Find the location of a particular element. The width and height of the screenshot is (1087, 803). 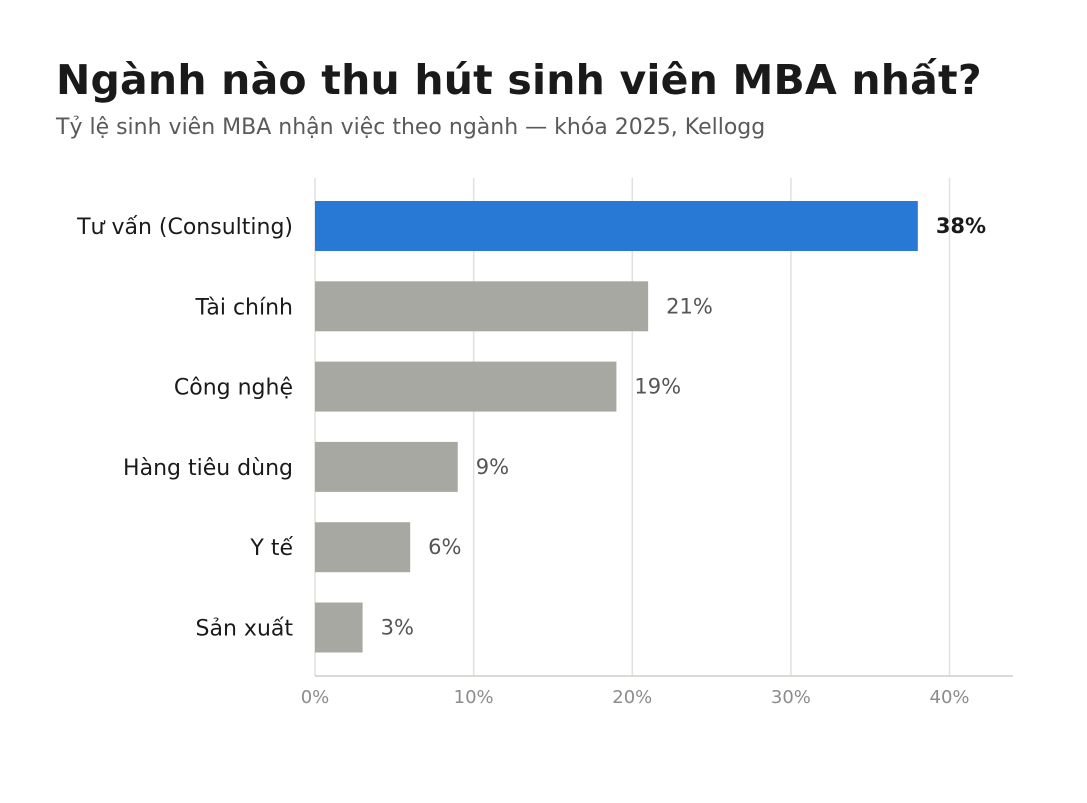

x-tick-label-0: 0% is located at coordinates (315, 697).